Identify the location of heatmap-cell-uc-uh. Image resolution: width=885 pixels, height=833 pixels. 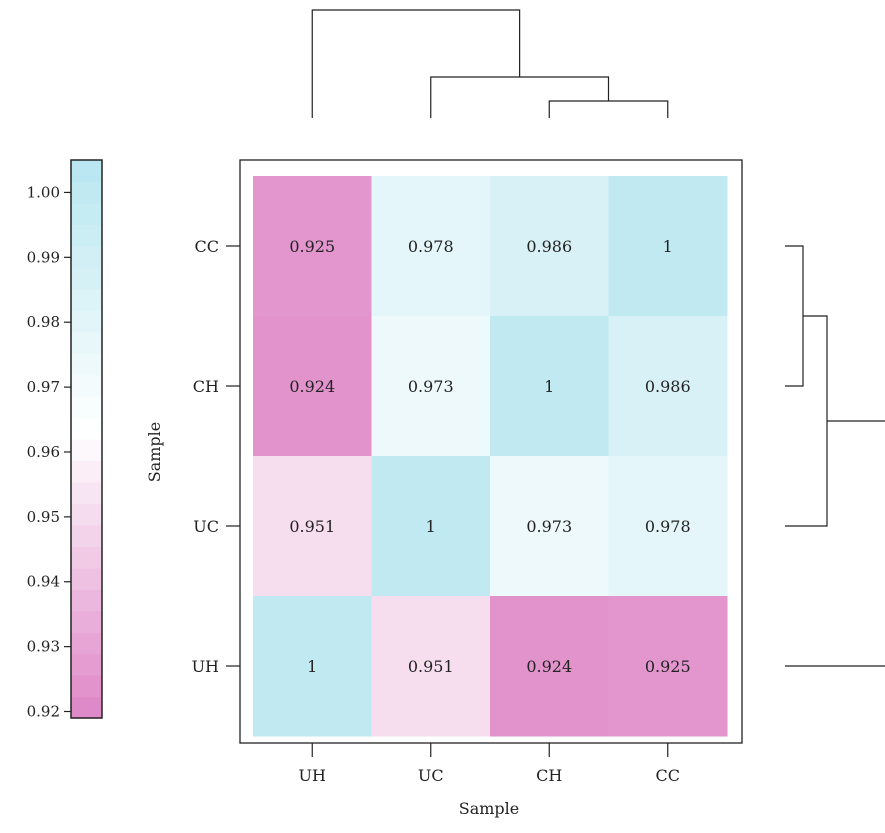
(312, 526).